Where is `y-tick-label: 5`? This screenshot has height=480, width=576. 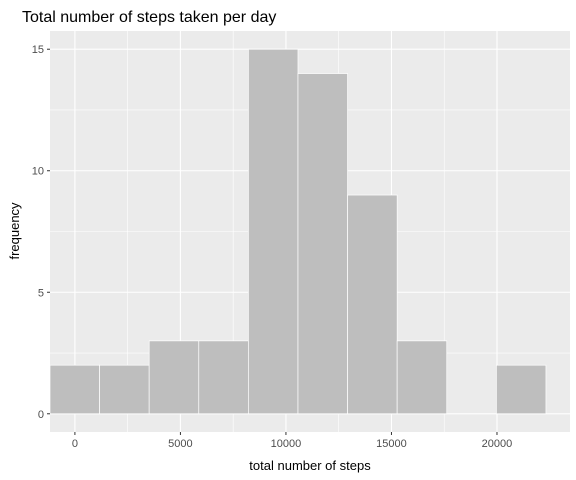
y-tick-label: 5 is located at coordinates (41, 293).